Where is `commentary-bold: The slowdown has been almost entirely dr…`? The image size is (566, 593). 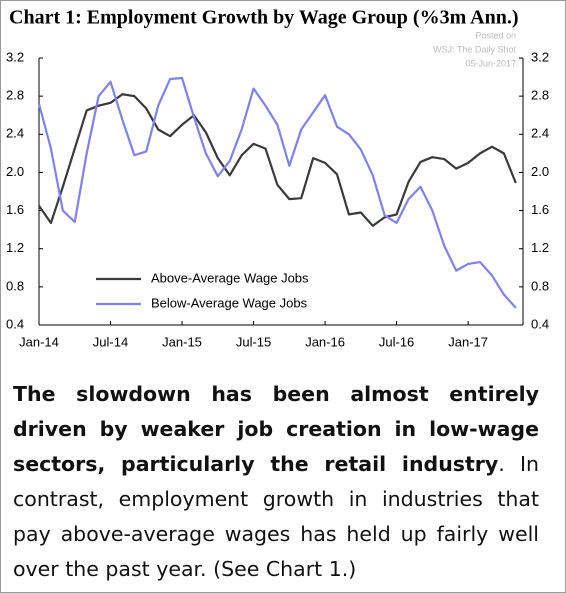 commentary-bold: The slowdown has been almost entirely dr… is located at coordinates (276, 429).